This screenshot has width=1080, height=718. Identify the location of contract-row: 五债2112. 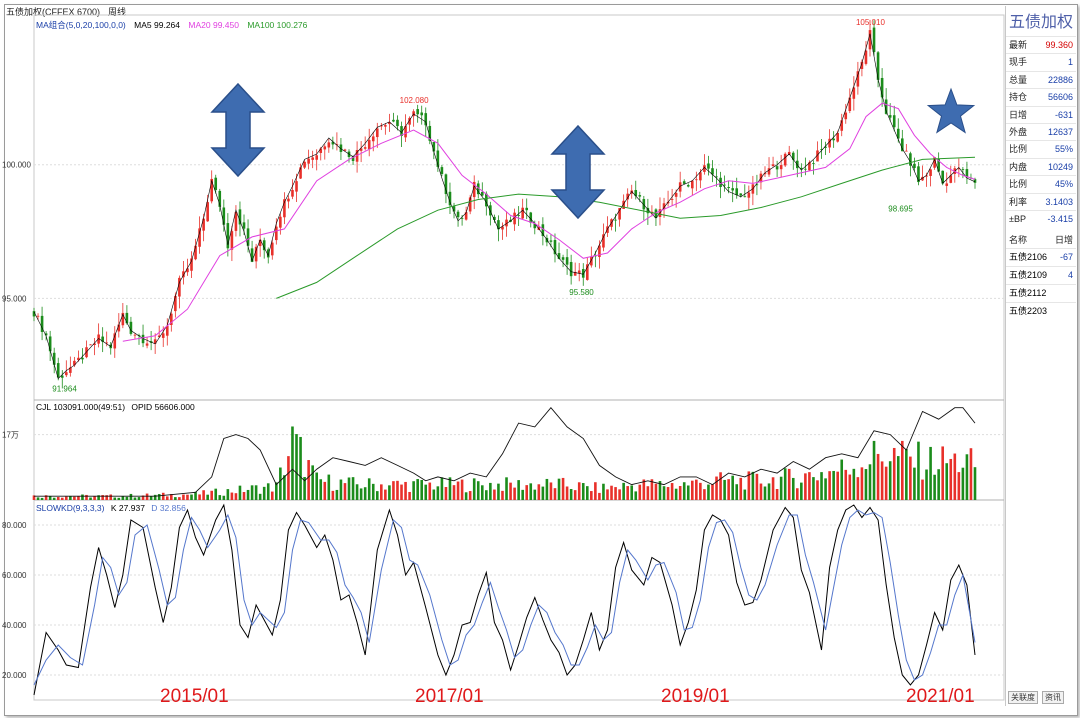
(1041, 293).